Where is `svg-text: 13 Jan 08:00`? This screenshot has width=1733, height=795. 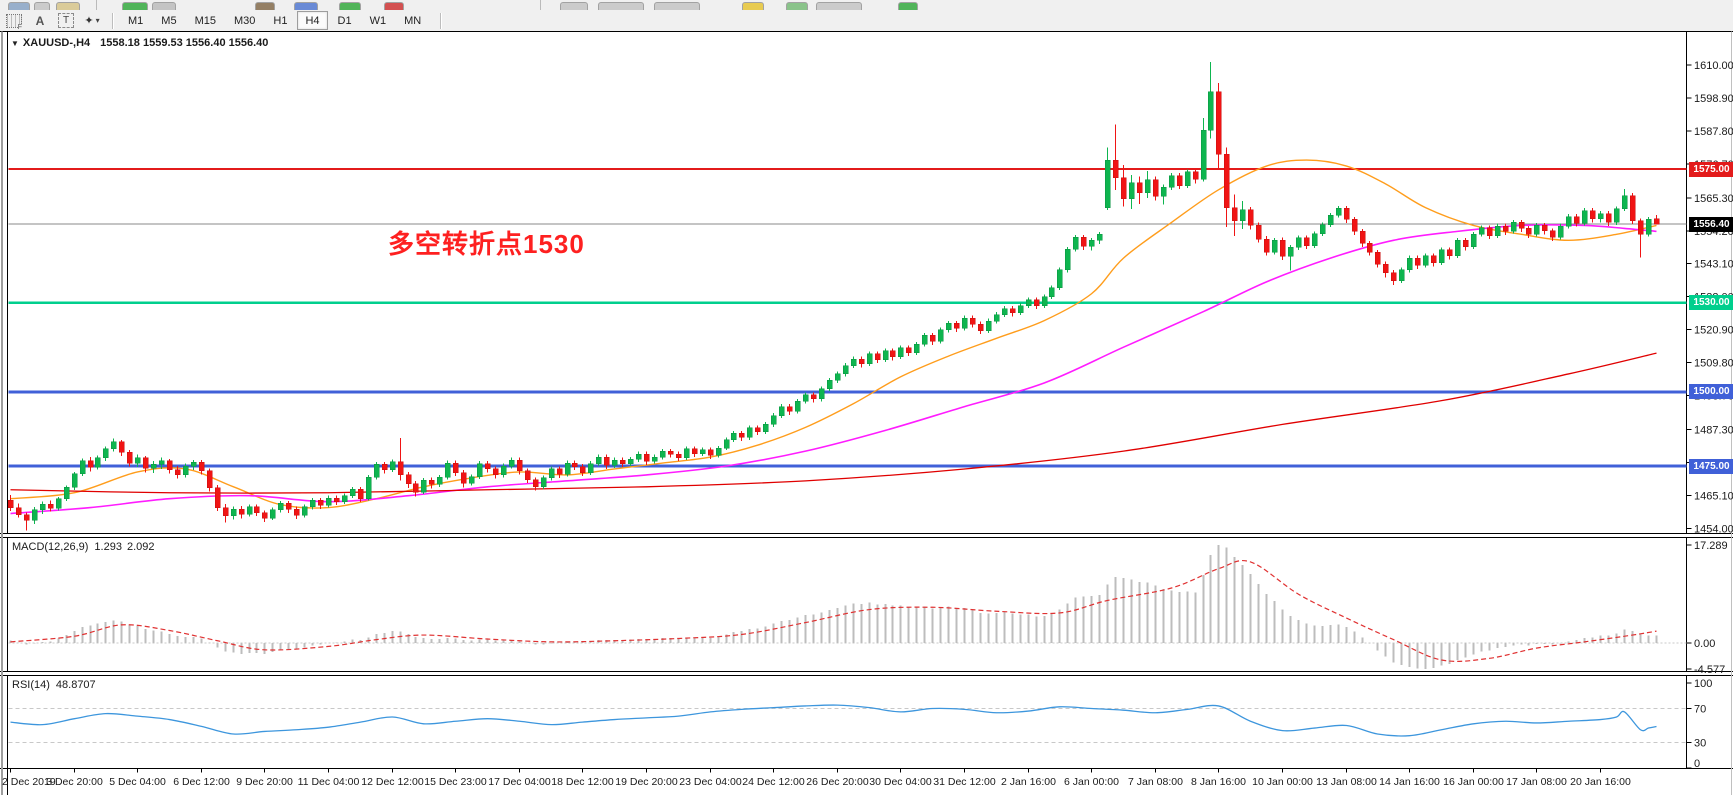
svg-text: 13 Jan 08:00 is located at coordinates (1346, 782).